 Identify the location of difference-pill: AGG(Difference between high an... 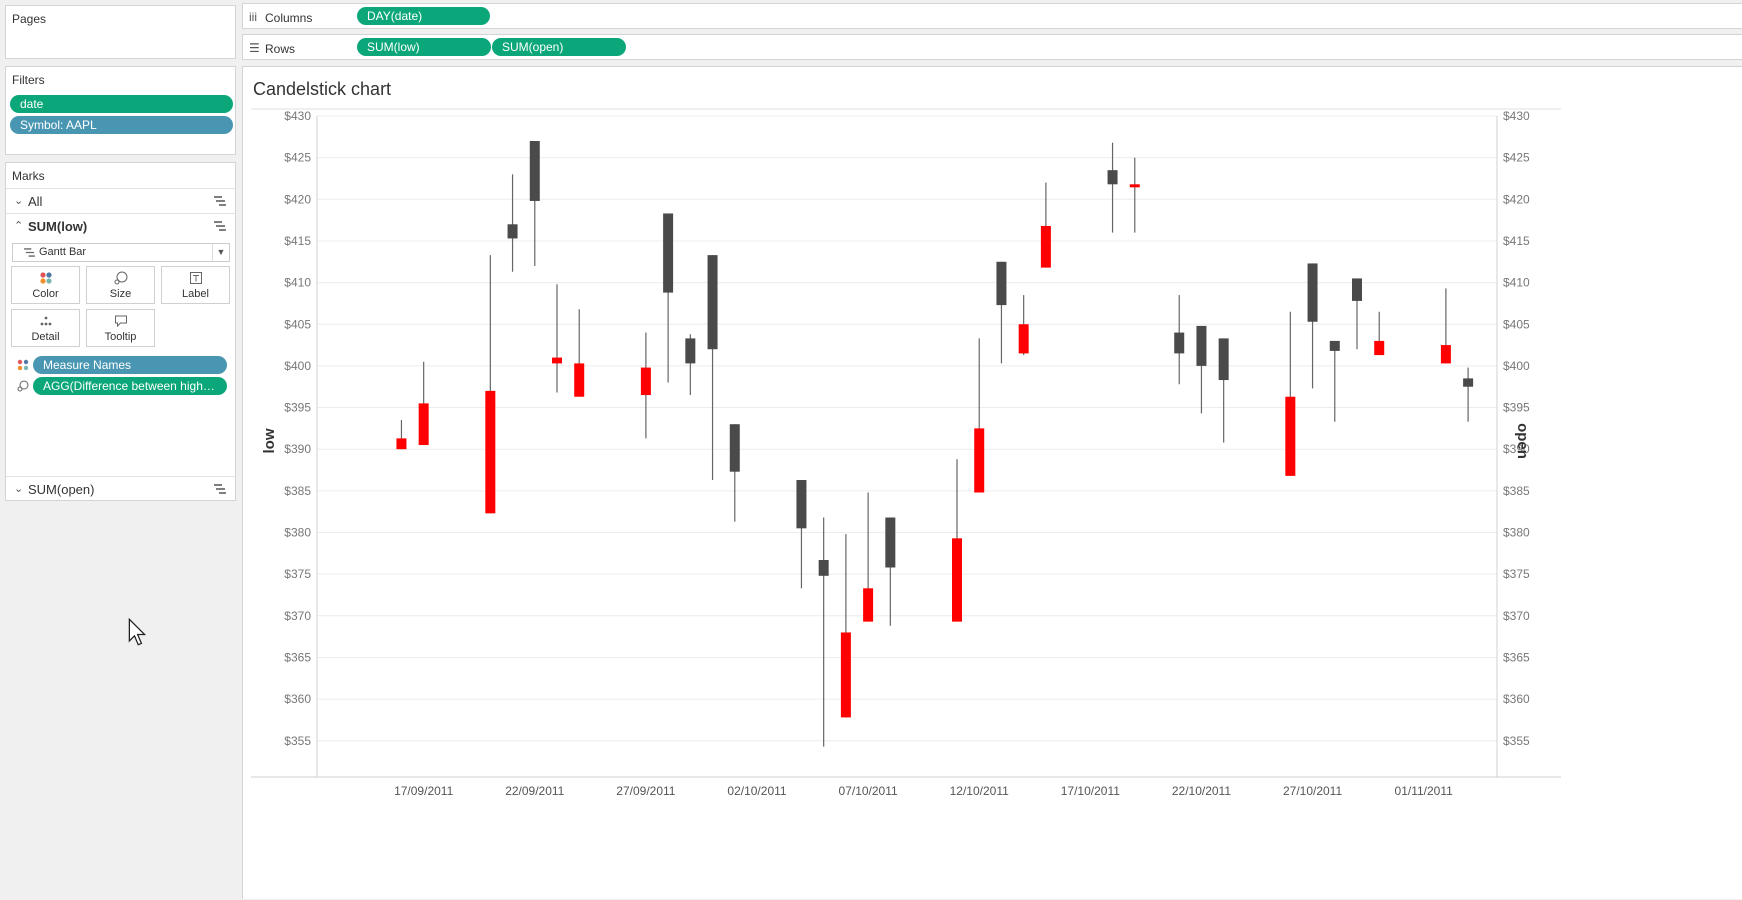
(130, 386).